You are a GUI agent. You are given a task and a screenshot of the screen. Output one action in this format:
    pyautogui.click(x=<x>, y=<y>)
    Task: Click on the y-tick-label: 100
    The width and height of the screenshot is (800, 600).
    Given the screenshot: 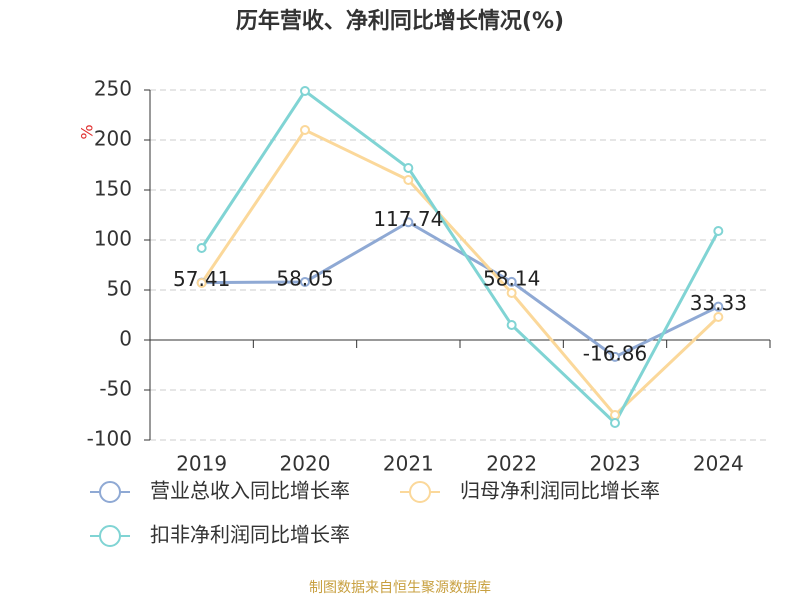 What is the action you would take?
    pyautogui.click(x=113, y=239)
    